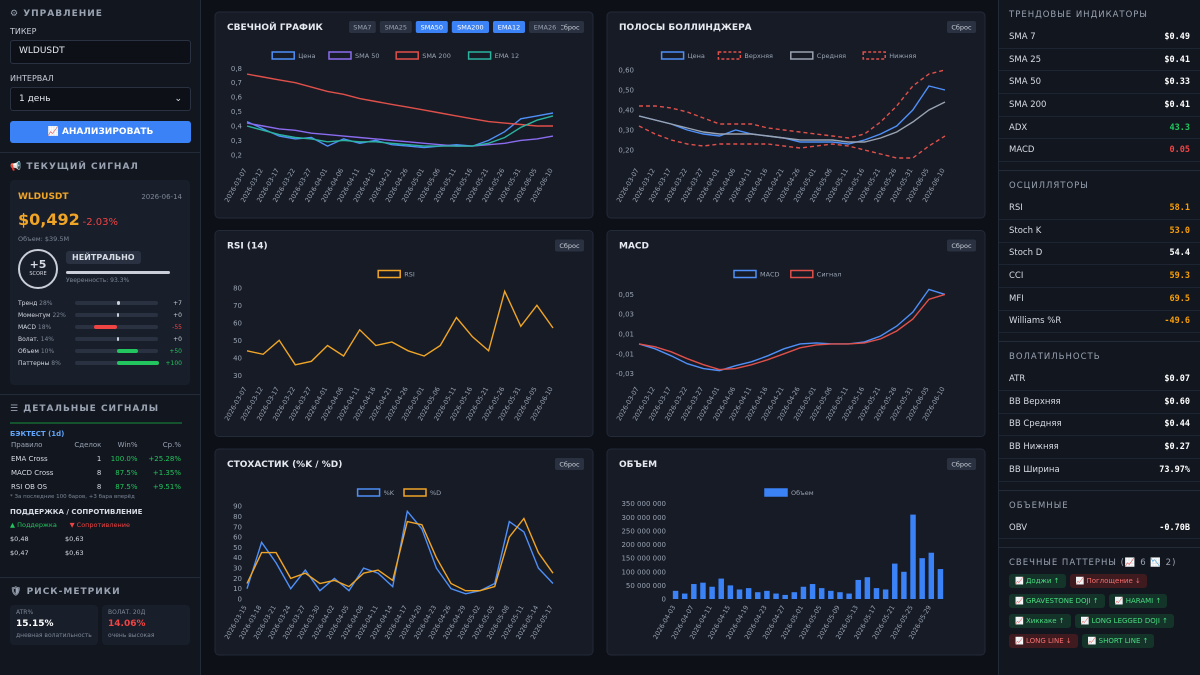 The height and width of the screenshot is (675, 1200). What do you see at coordinates (38, 264) in the screenshot?
I see `score: +5` at bounding box center [38, 264].